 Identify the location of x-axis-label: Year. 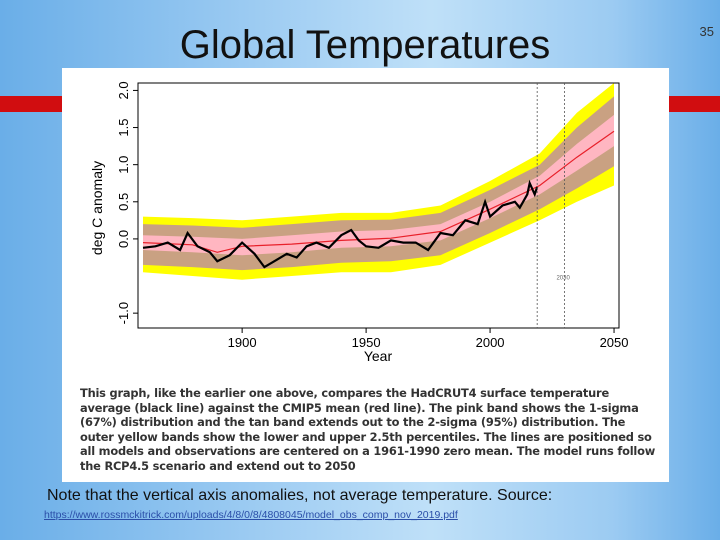
(378, 356).